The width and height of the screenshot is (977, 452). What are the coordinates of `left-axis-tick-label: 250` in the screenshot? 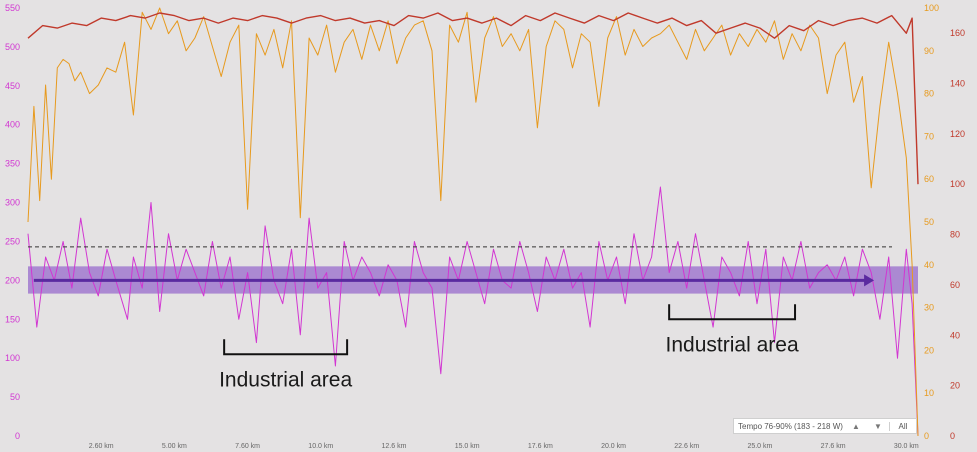 It's located at (12, 241).